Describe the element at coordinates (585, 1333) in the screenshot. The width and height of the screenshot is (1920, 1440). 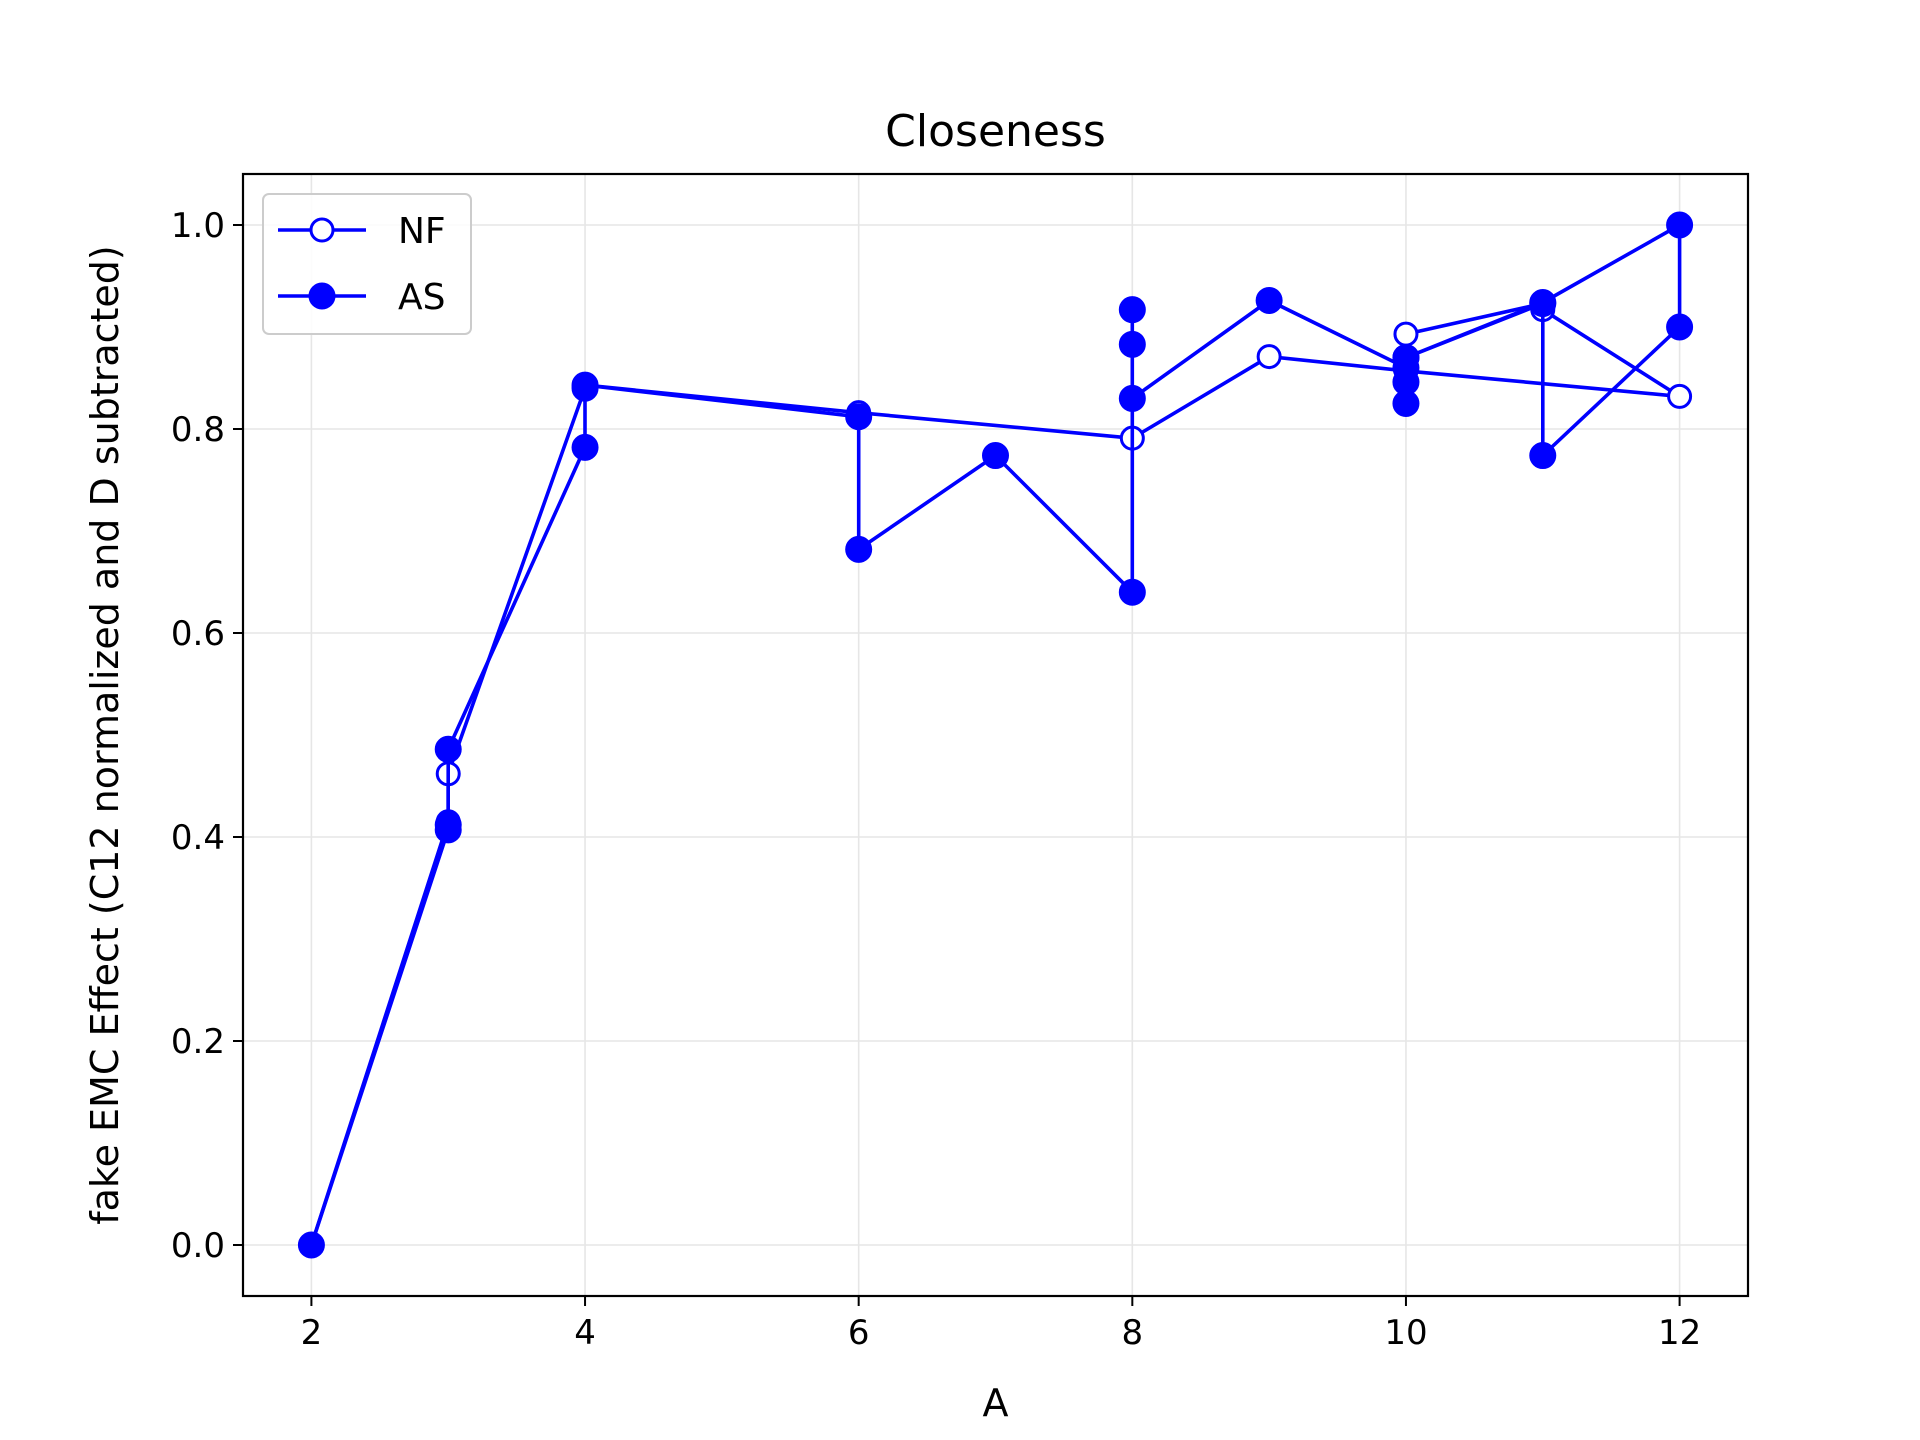
I see `x-tick-label: 4` at that location.